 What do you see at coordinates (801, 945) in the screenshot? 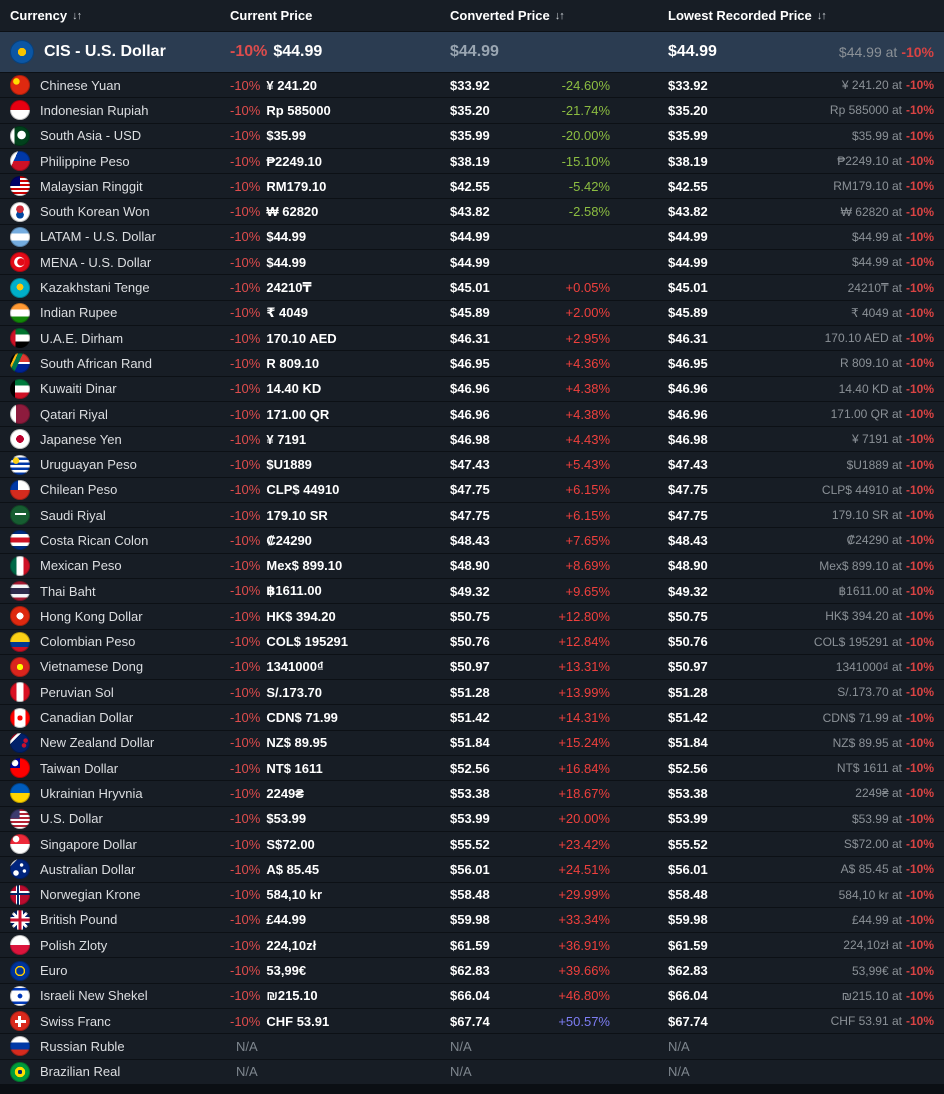
I see `lowest-price-cell: $61.59 224,10zł at -10%` at bounding box center [801, 945].